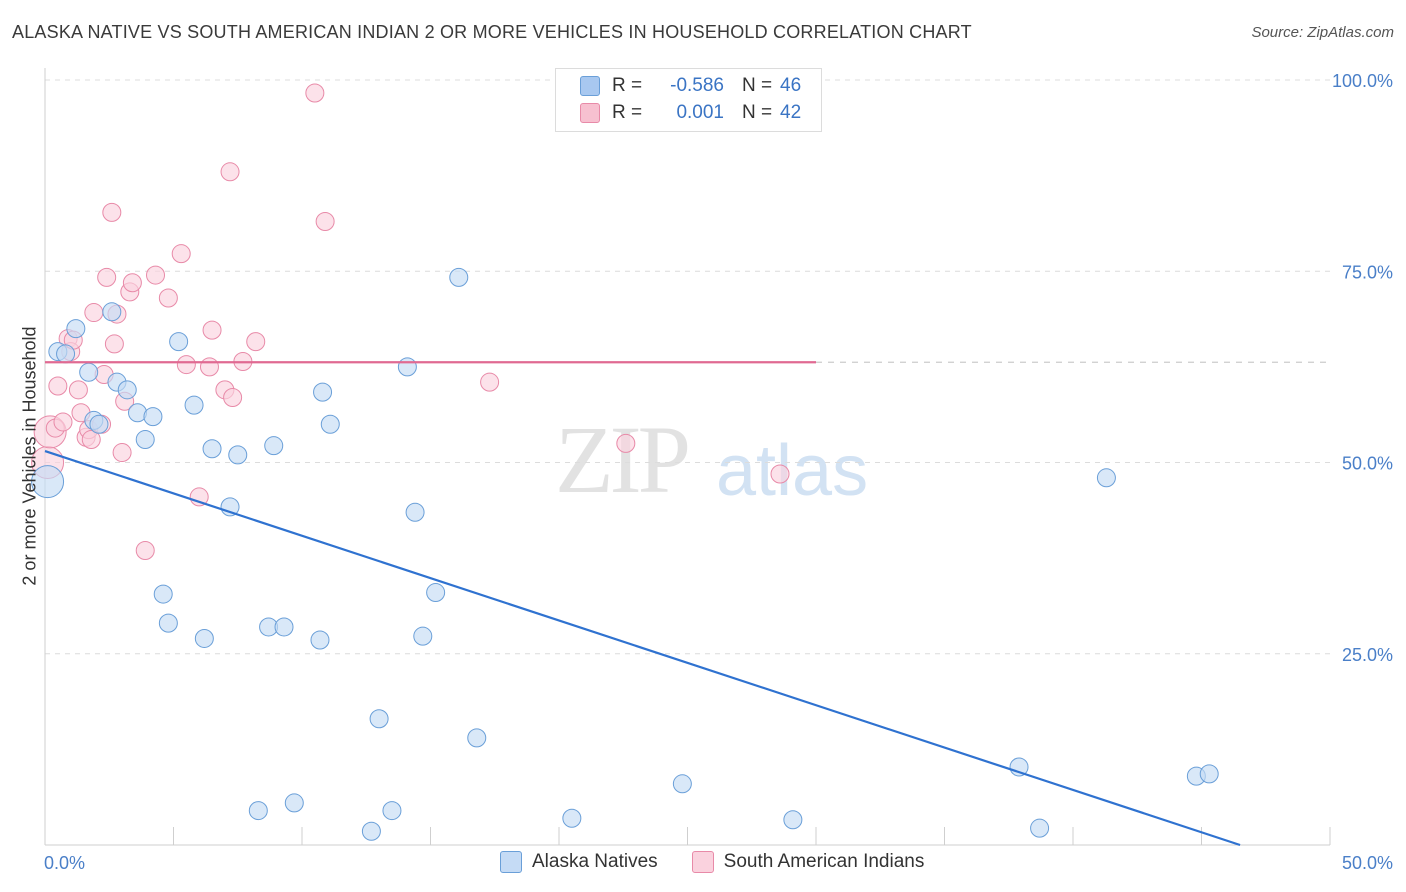 The image size is (1406, 892). What do you see at coordinates (595, 861) in the screenshot?
I see `legend-label-alaska-natives: Alaska Natives` at bounding box center [595, 861].